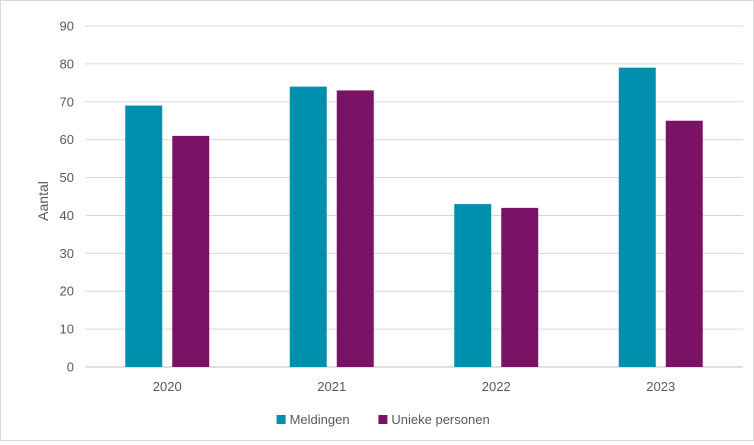  Describe the element at coordinates (331, 386) in the screenshot. I see `x-tick-label: 2021` at that location.